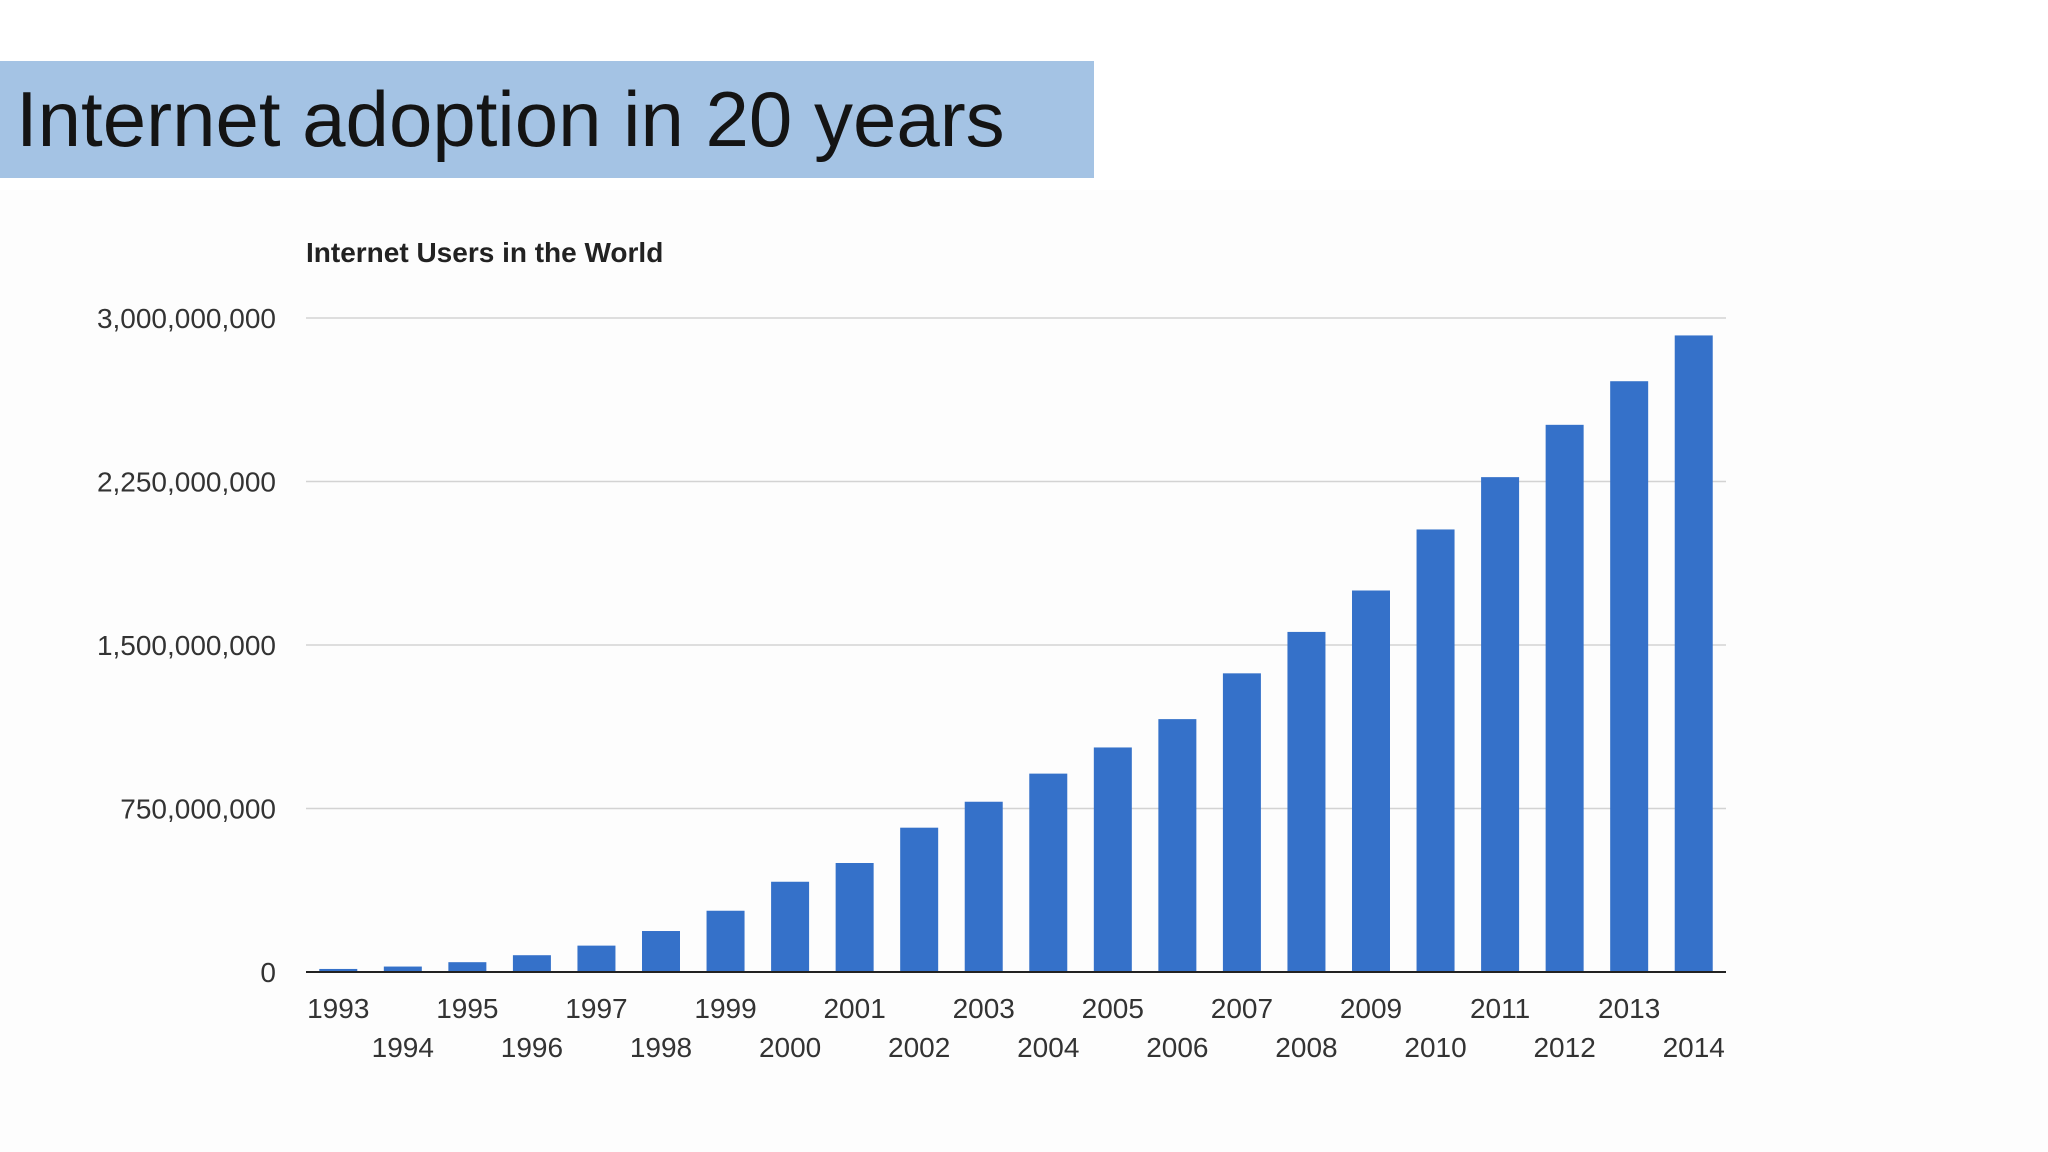 The width and height of the screenshot is (2048, 1152). Describe the element at coordinates (403, 1047) in the screenshot. I see `x-tick-label: 1994` at that location.